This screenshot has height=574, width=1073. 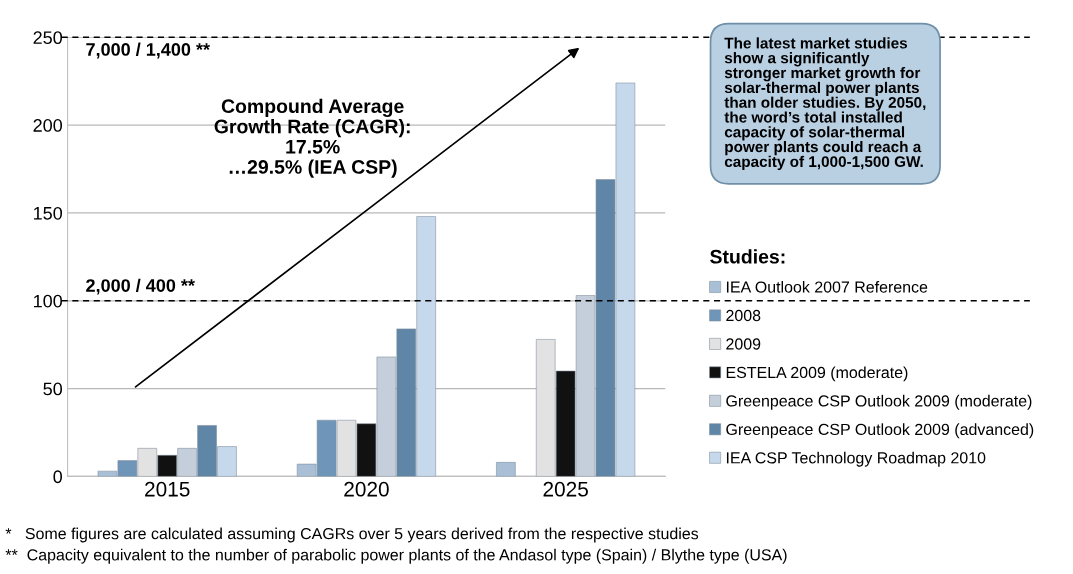 I want to click on legend-label: Greenpeace CSP Outlook 2009 (advanced), so click(x=880, y=431).